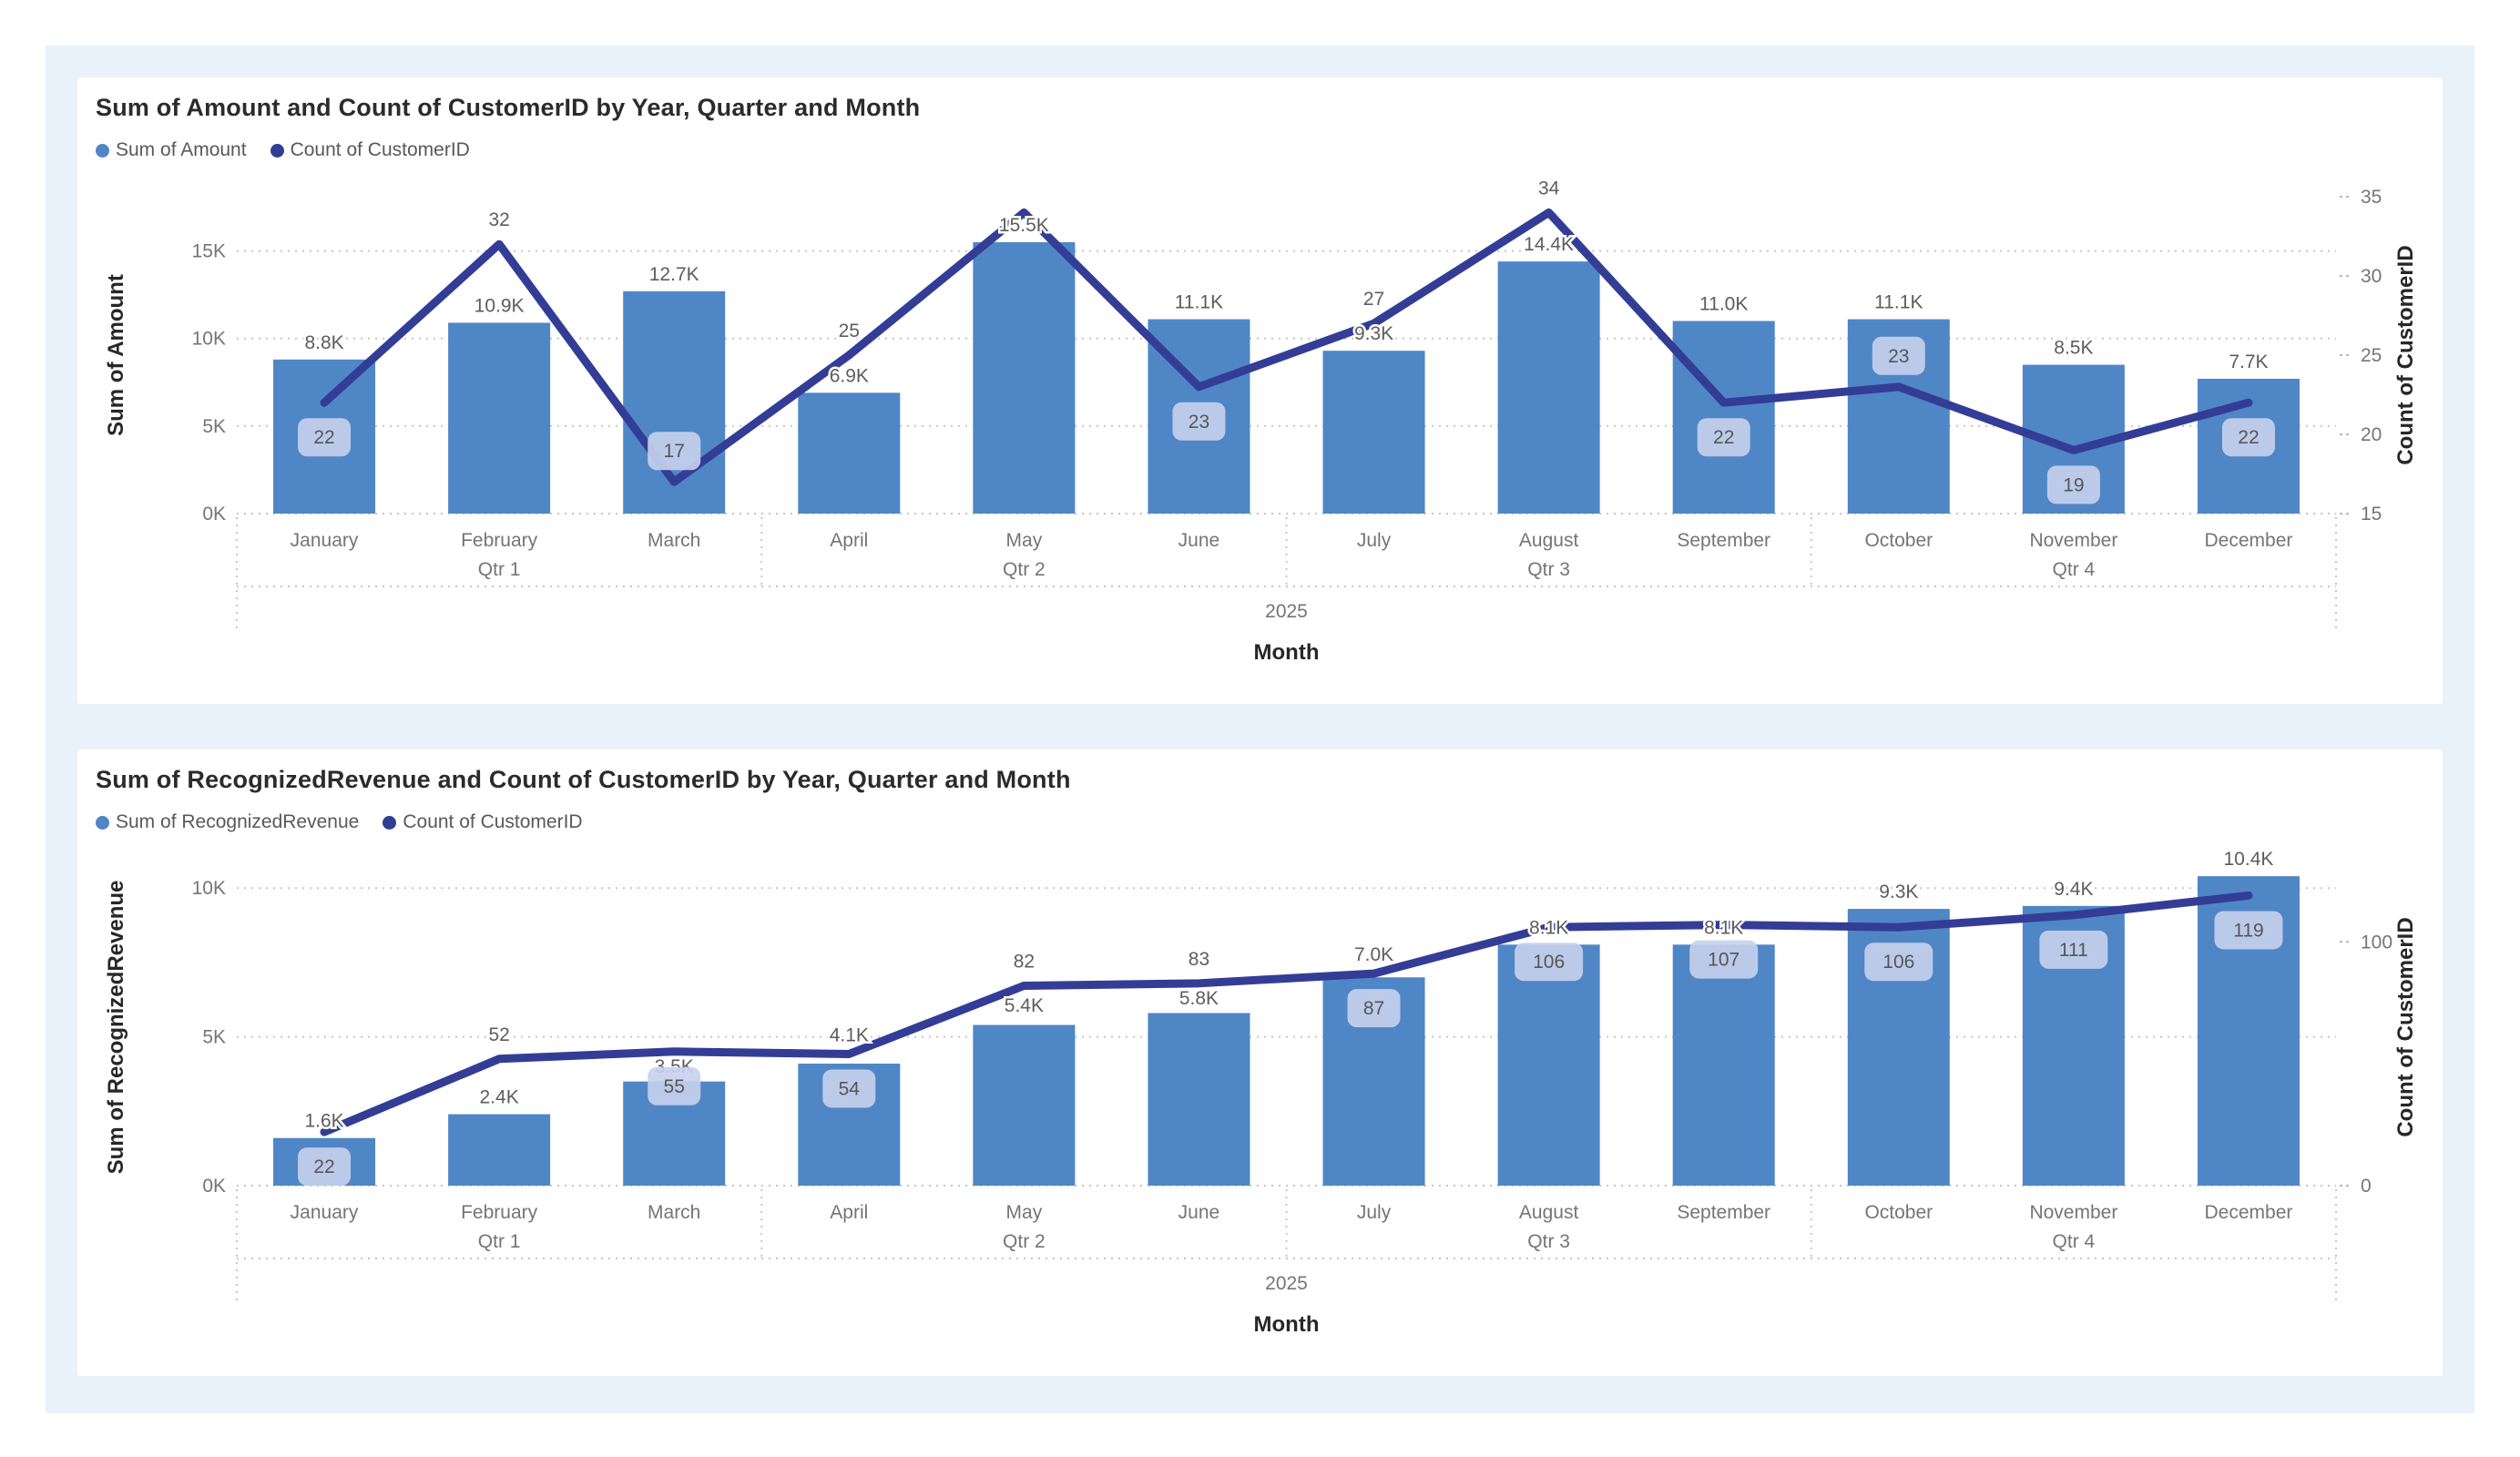 This screenshot has width=2520, height=1457. I want to click on y-right-tick-label: 100, so click(2376, 943).